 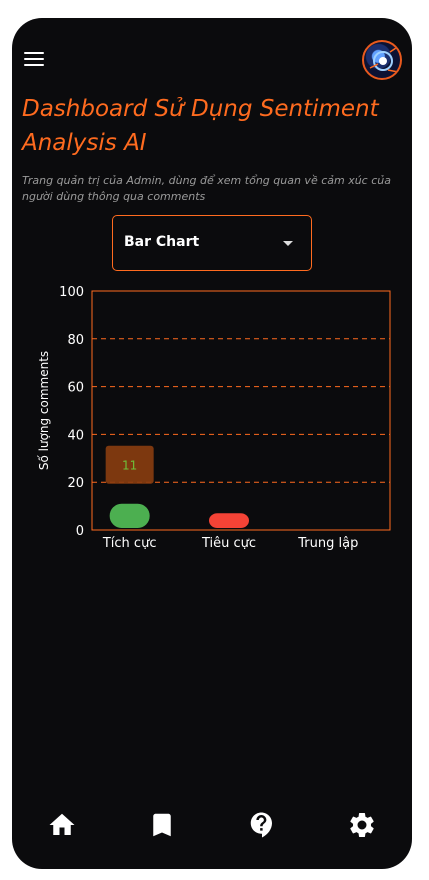 What do you see at coordinates (129, 543) in the screenshot?
I see `x-tick-label: Tích cực` at bounding box center [129, 543].